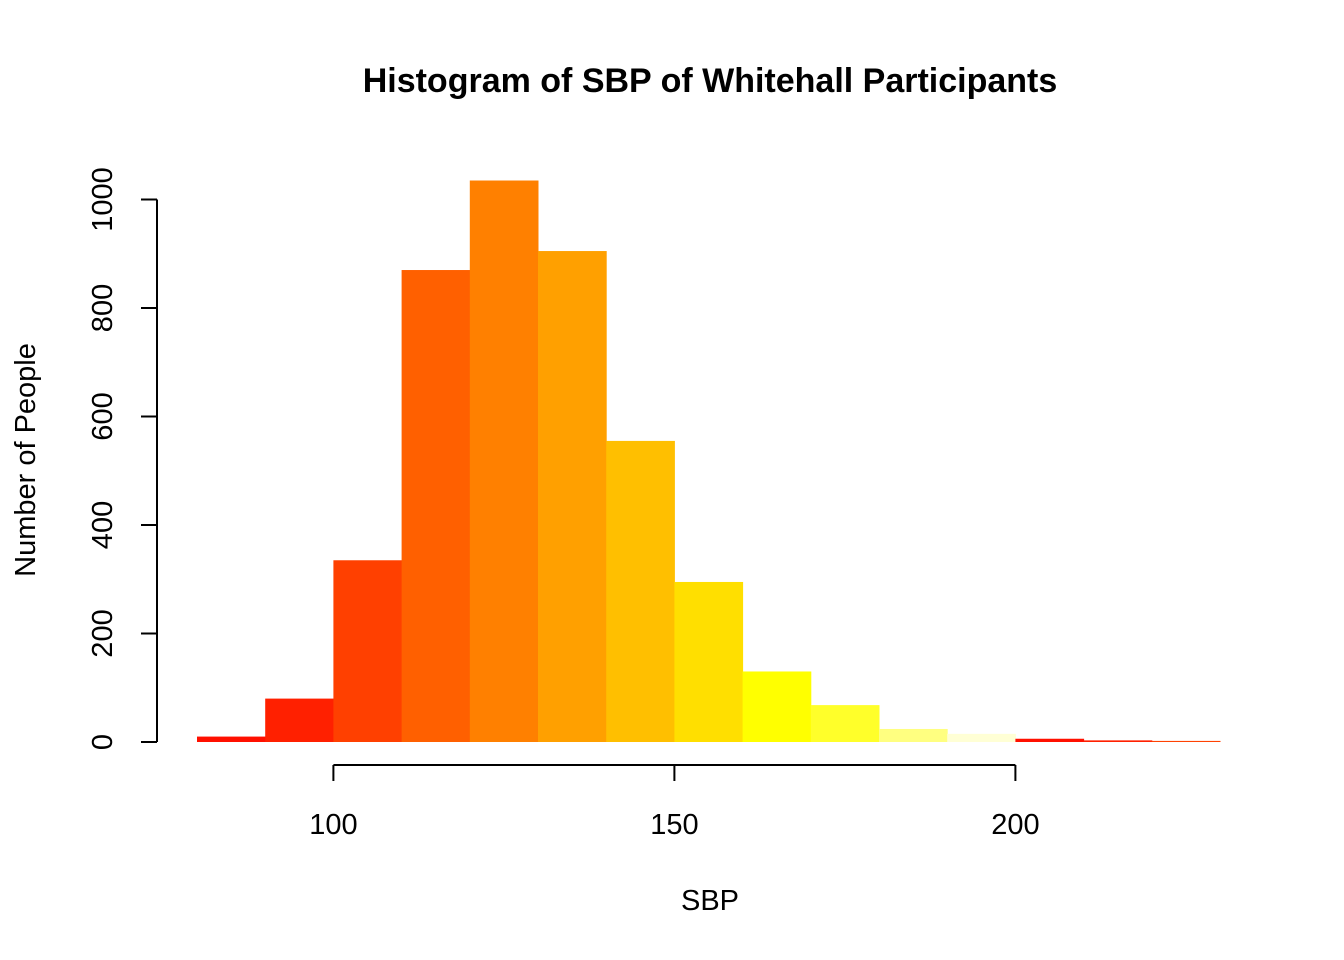 The height and width of the screenshot is (960, 1344). Describe the element at coordinates (103, 742) in the screenshot. I see `y-tick-label: 0` at that location.